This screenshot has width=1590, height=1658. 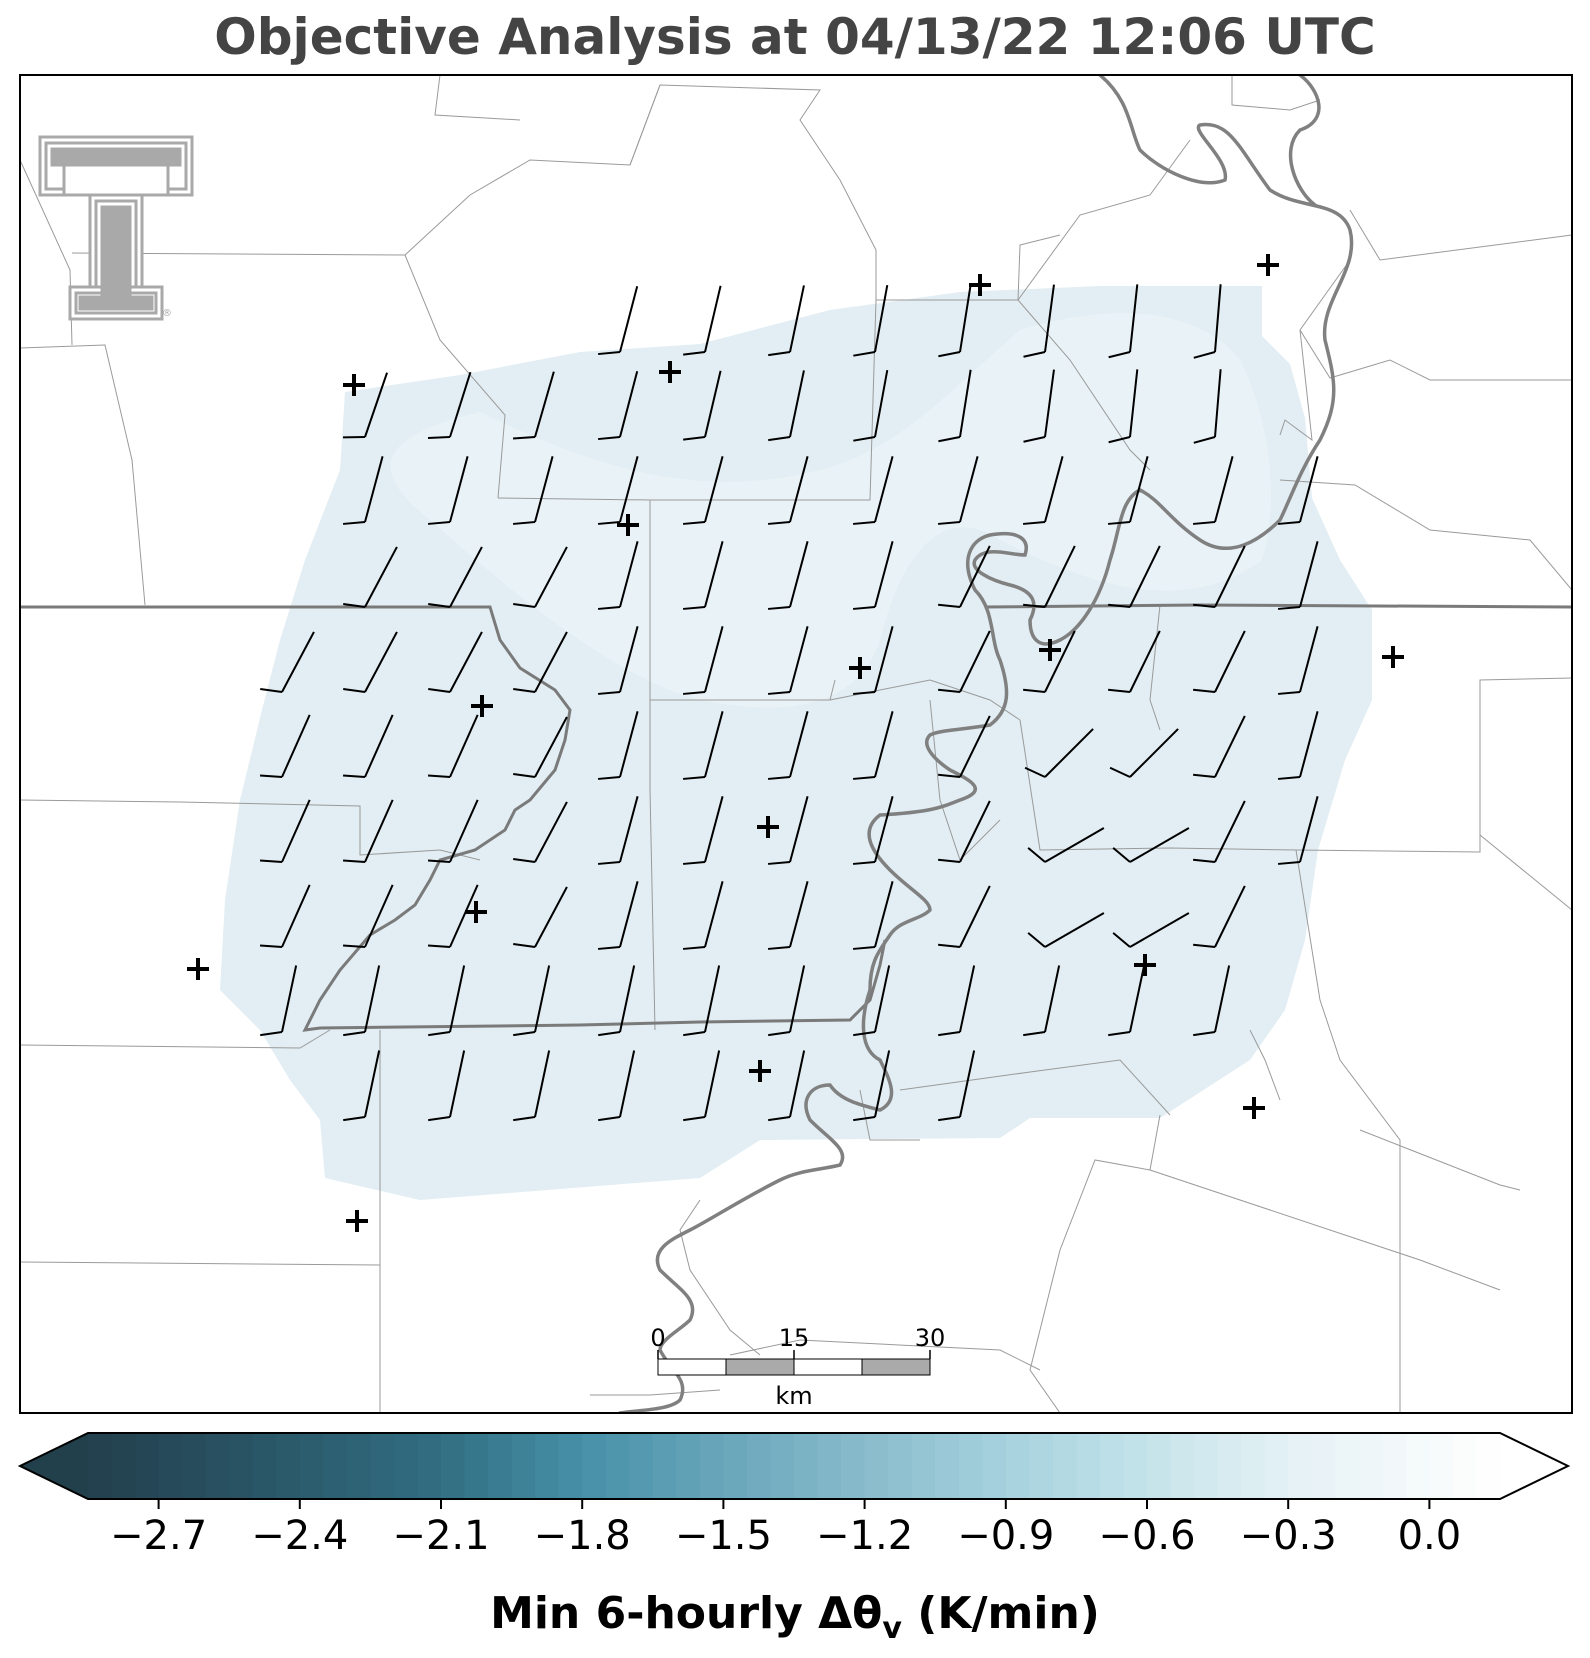 What do you see at coordinates (1304, 141) in the screenshot?
I see `river-north` at bounding box center [1304, 141].